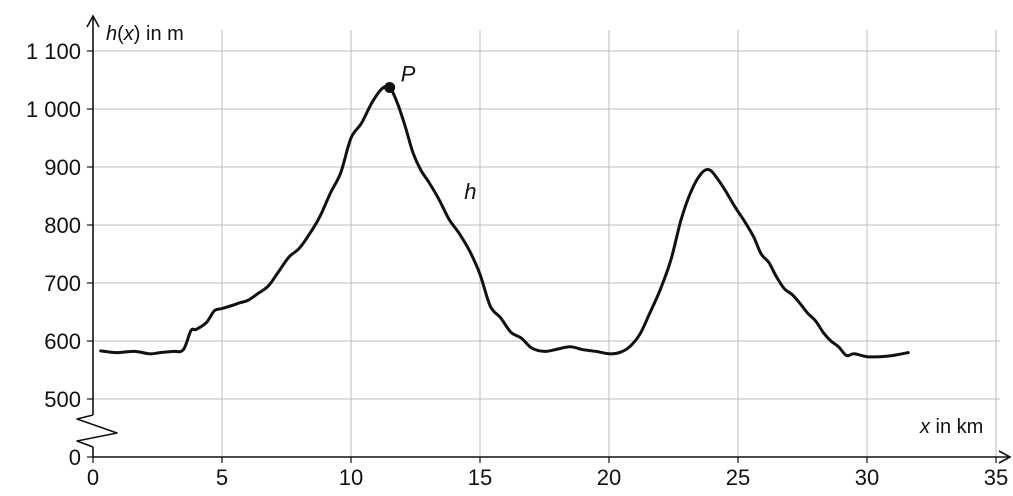  What do you see at coordinates (222, 477) in the screenshot?
I see `x-tick-label-5: 5` at bounding box center [222, 477].